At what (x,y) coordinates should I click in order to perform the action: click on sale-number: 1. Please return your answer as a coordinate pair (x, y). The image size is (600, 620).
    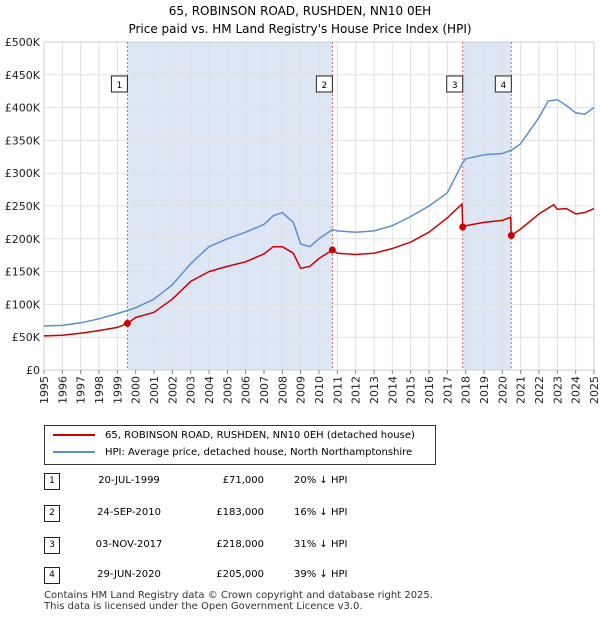
    Looking at the image, I should click on (52, 481).